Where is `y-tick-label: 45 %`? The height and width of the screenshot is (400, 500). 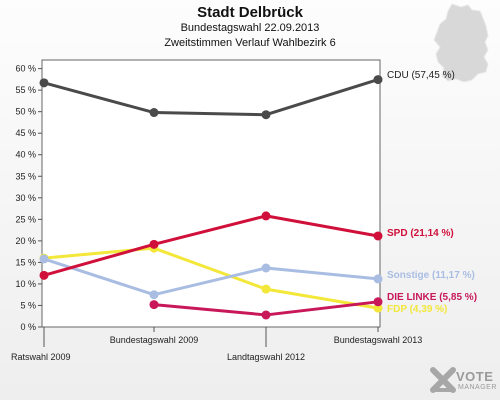 y-tick-label: 45 % is located at coordinates (25, 133).